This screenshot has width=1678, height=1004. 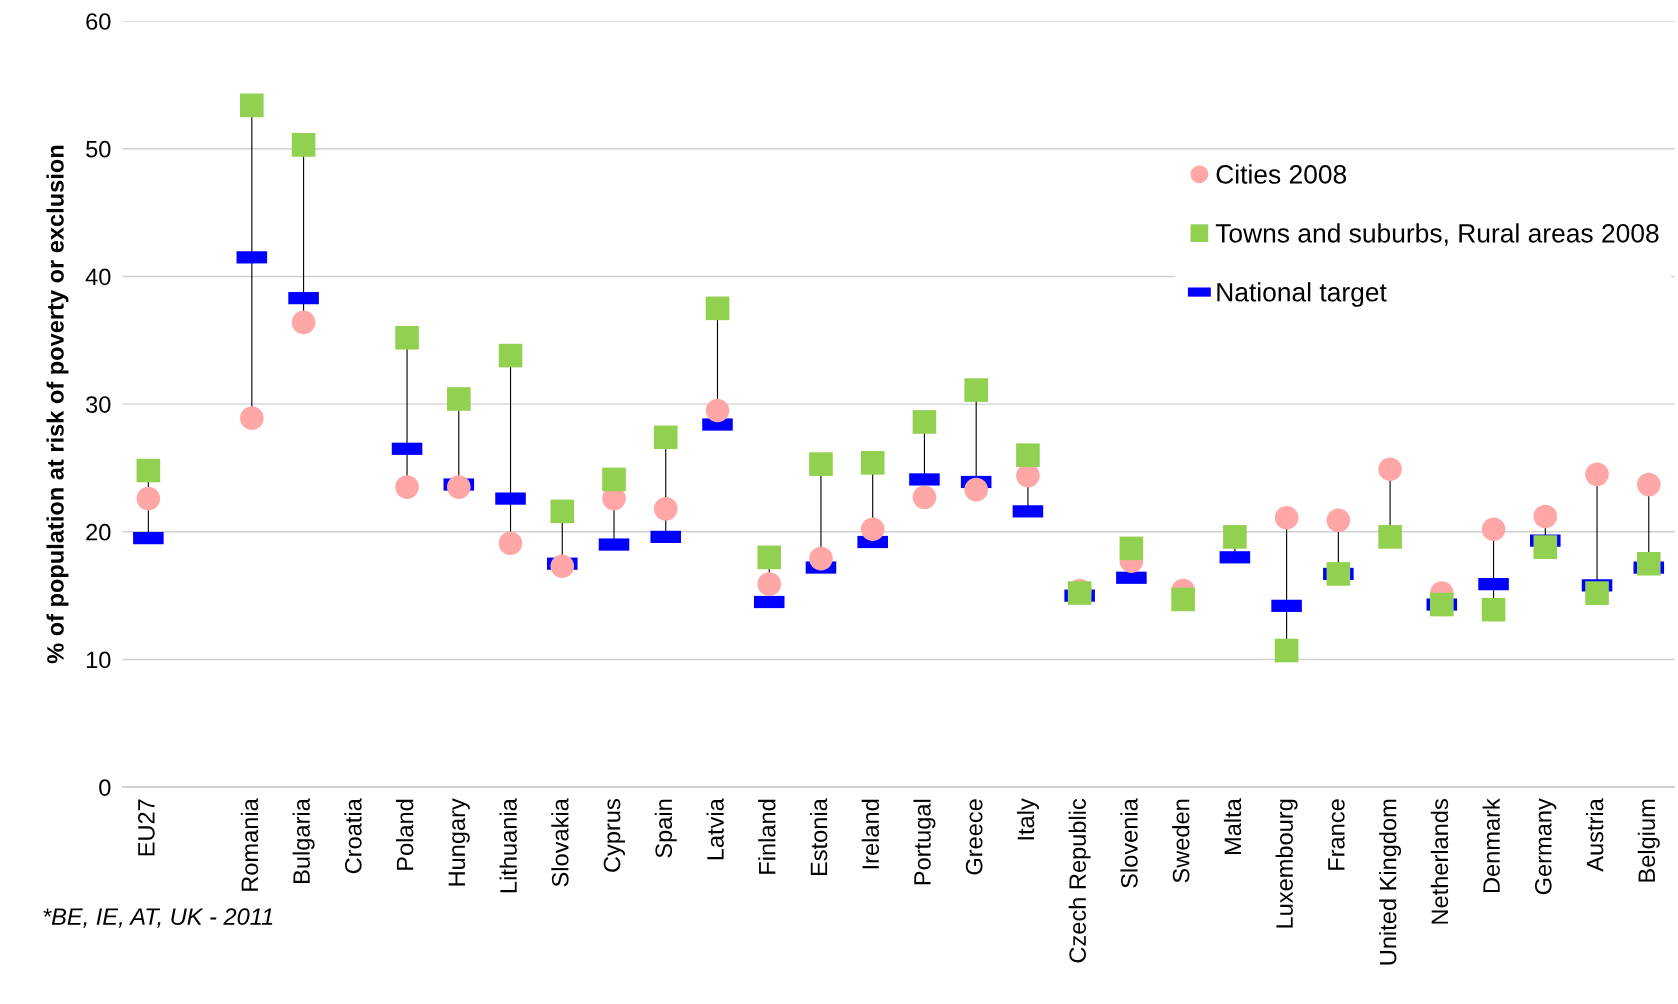 What do you see at coordinates (614, 835) in the screenshot?
I see `x-tick-label: Cyprus` at bounding box center [614, 835].